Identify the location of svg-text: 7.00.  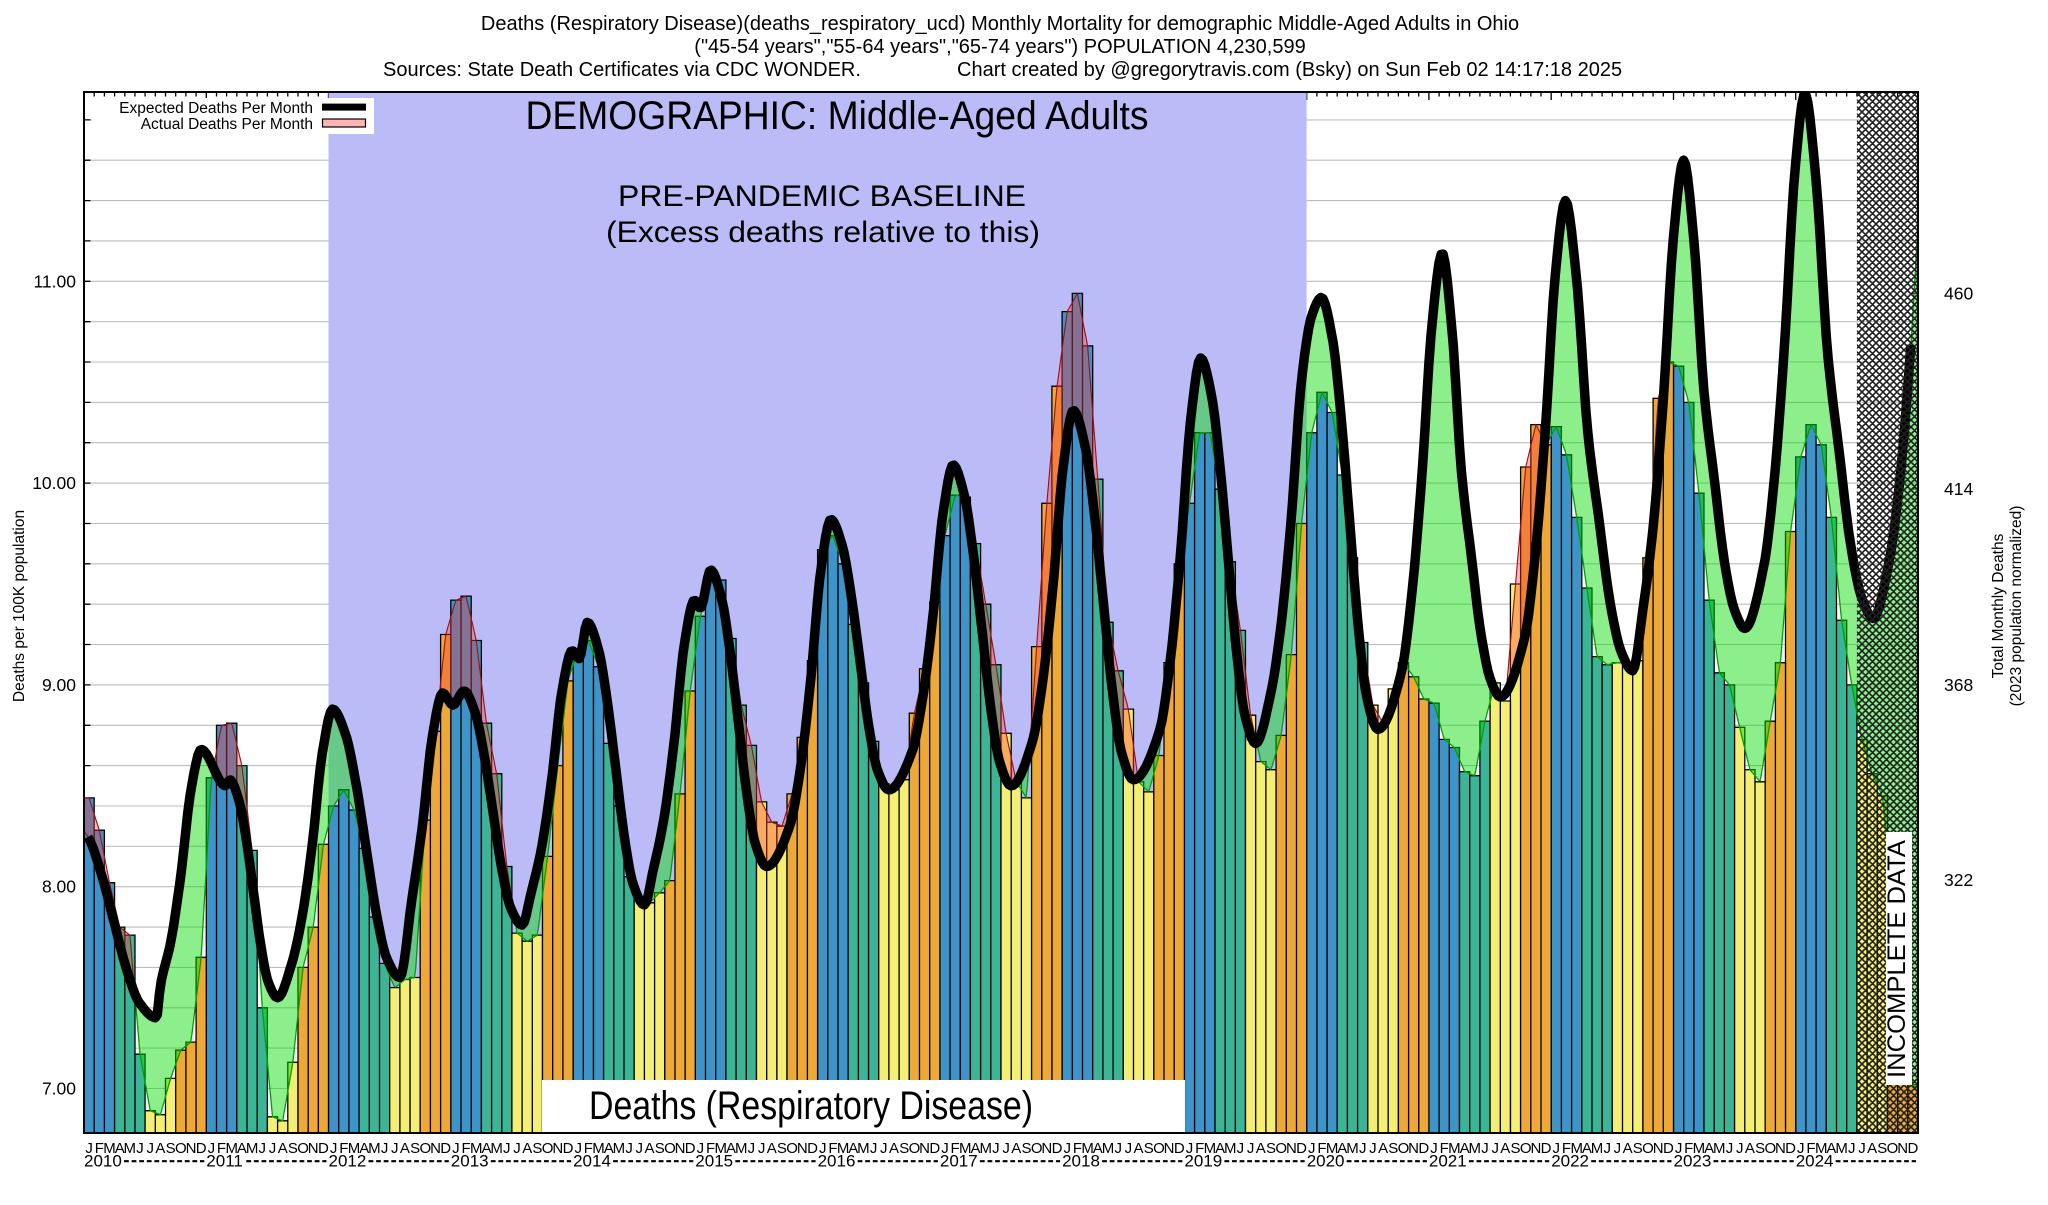
(59, 1089).